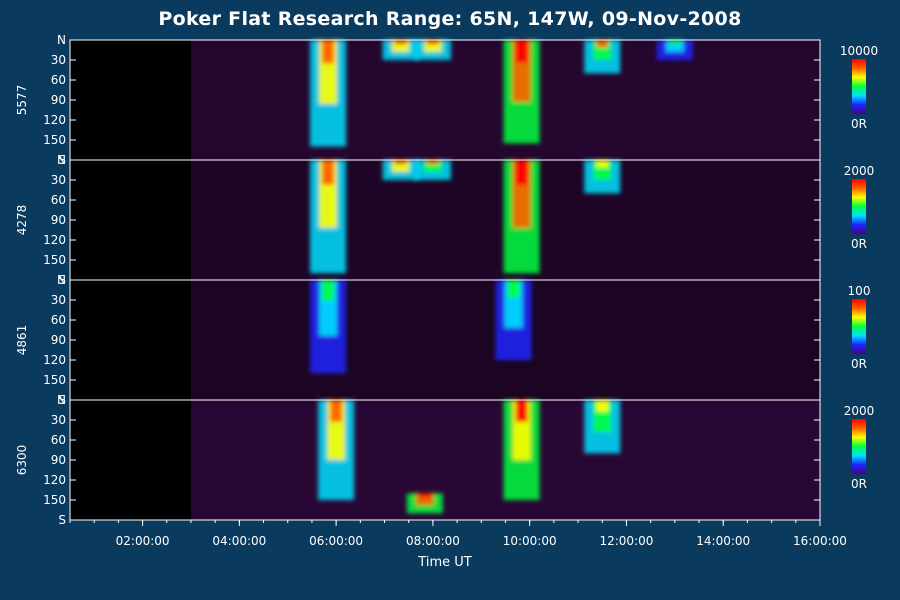 This screenshot has width=900, height=600. Describe the element at coordinates (58, 200) in the screenshot. I see `panel-4278-ytick-label-2: 60` at that location.